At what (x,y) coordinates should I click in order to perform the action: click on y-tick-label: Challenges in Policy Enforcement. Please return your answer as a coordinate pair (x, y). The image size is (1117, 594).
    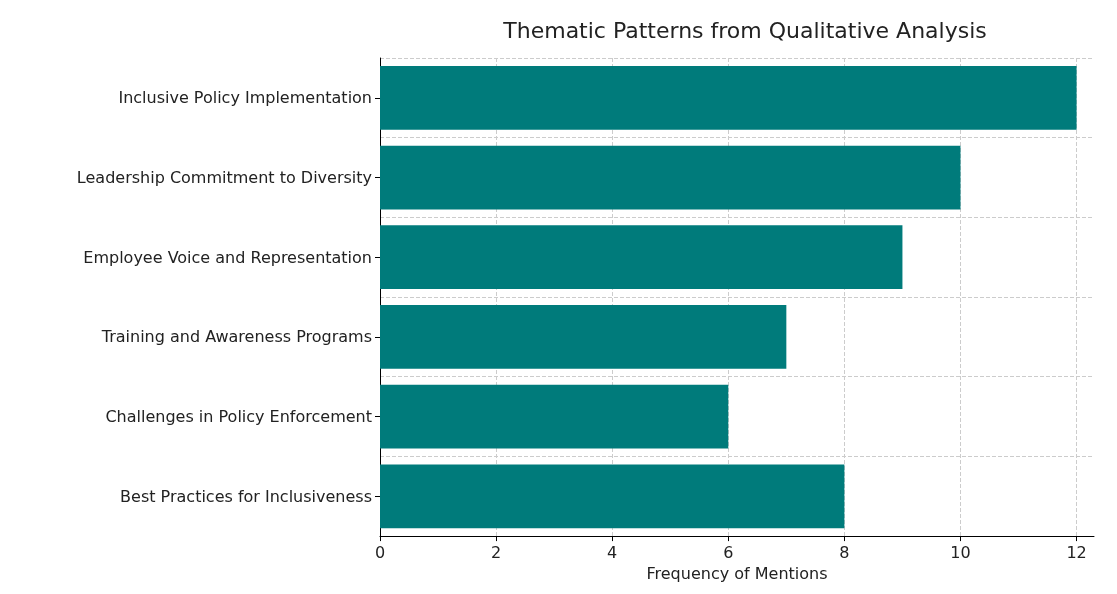
    Looking at the image, I should click on (238, 417).